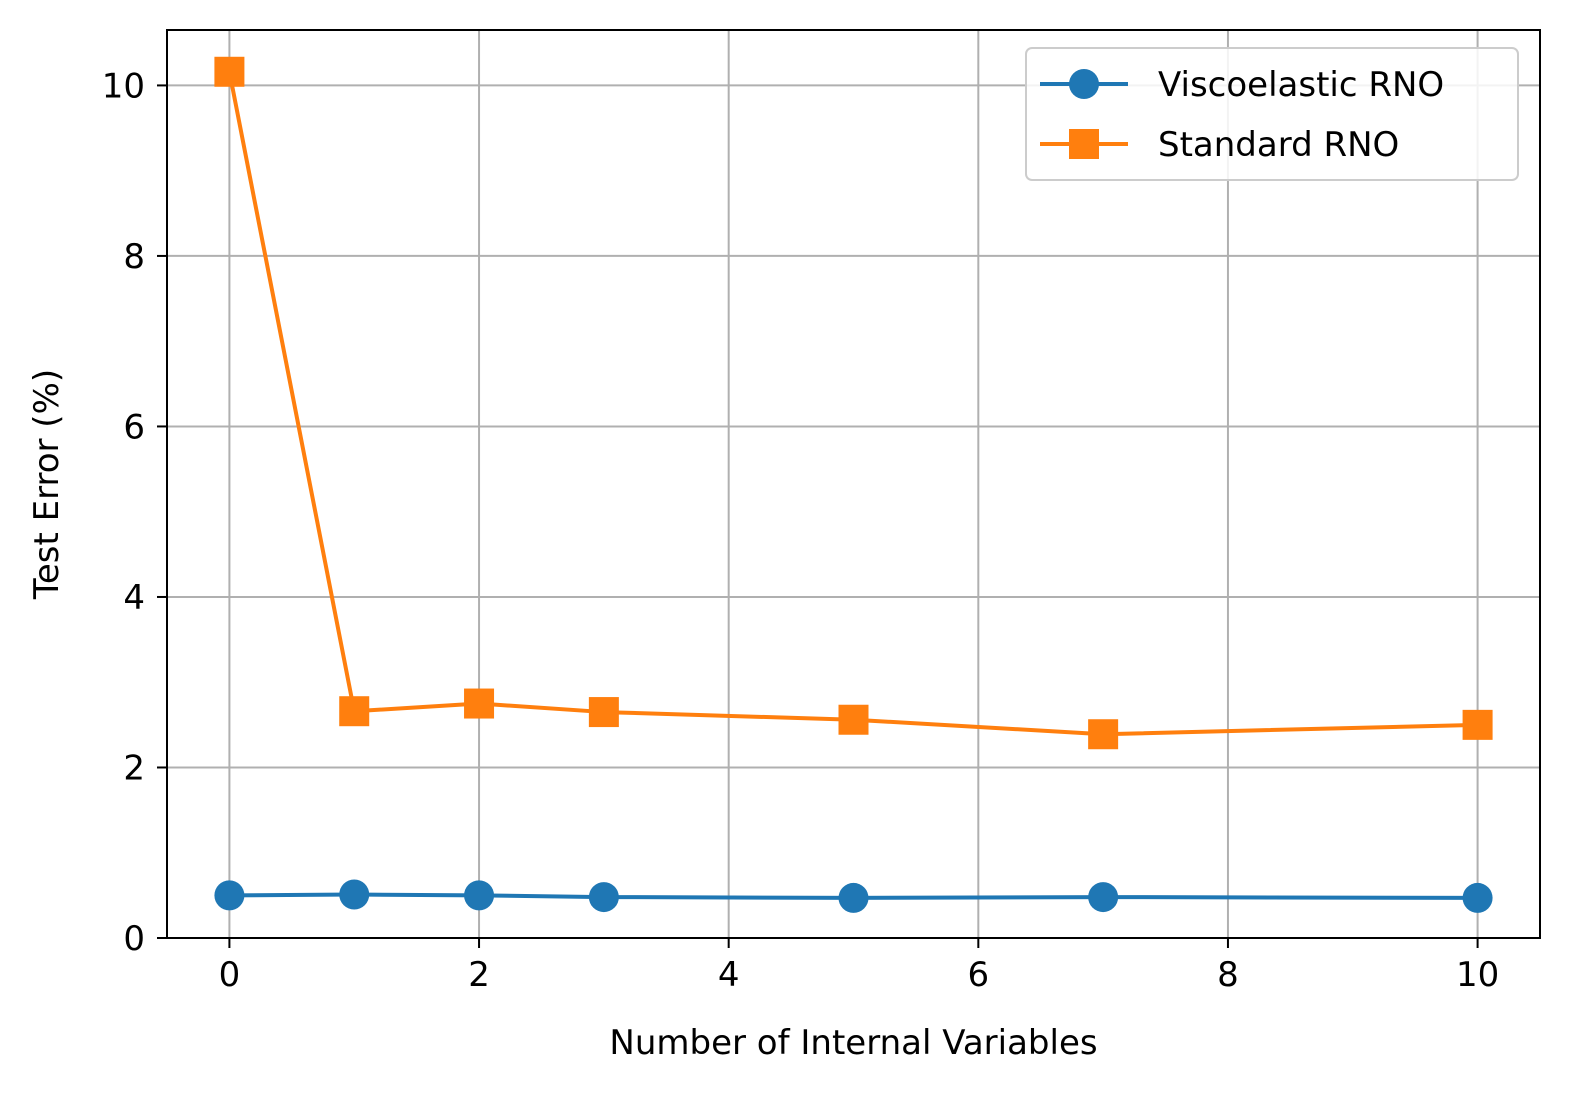 This screenshot has height=1109, width=1593. I want to click on legend-label: Viscoelastic RNO, so click(1301, 85).